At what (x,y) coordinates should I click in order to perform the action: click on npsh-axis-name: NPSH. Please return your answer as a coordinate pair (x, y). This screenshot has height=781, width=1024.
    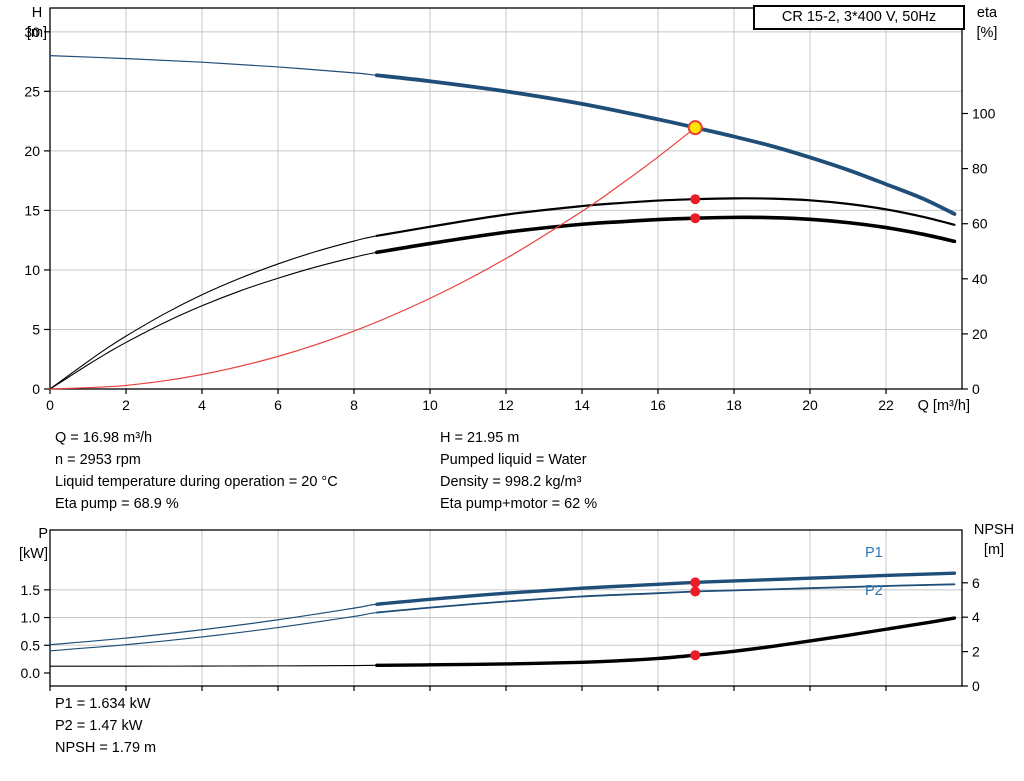
    Looking at the image, I should click on (994, 530).